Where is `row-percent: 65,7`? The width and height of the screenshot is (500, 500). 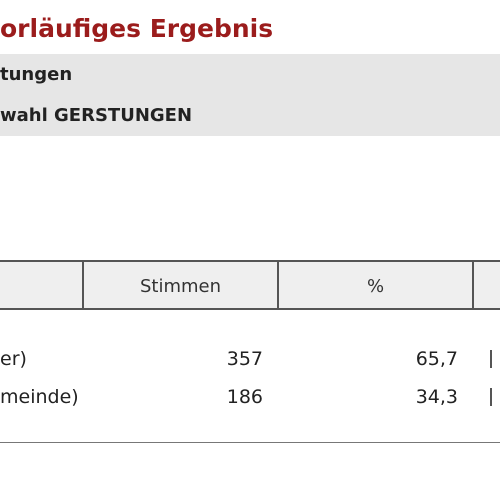
row-percent: 65,7 is located at coordinates (436, 359).